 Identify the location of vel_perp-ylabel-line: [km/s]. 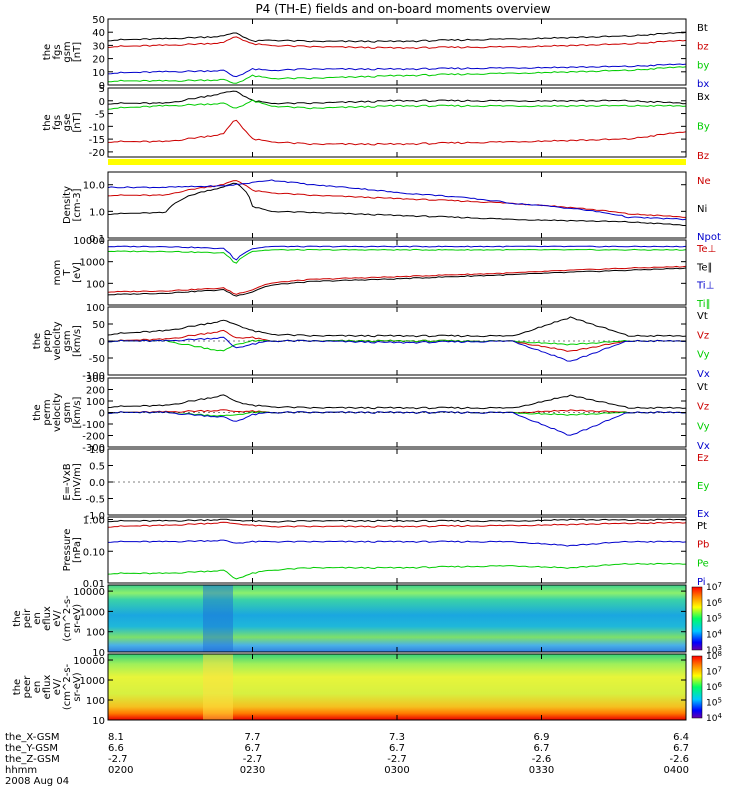
(77, 341).